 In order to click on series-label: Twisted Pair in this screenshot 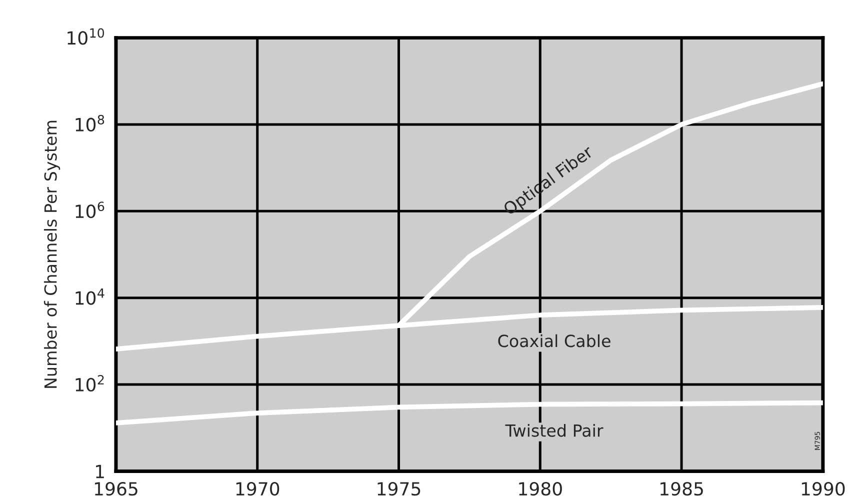, I will do `click(554, 430)`.